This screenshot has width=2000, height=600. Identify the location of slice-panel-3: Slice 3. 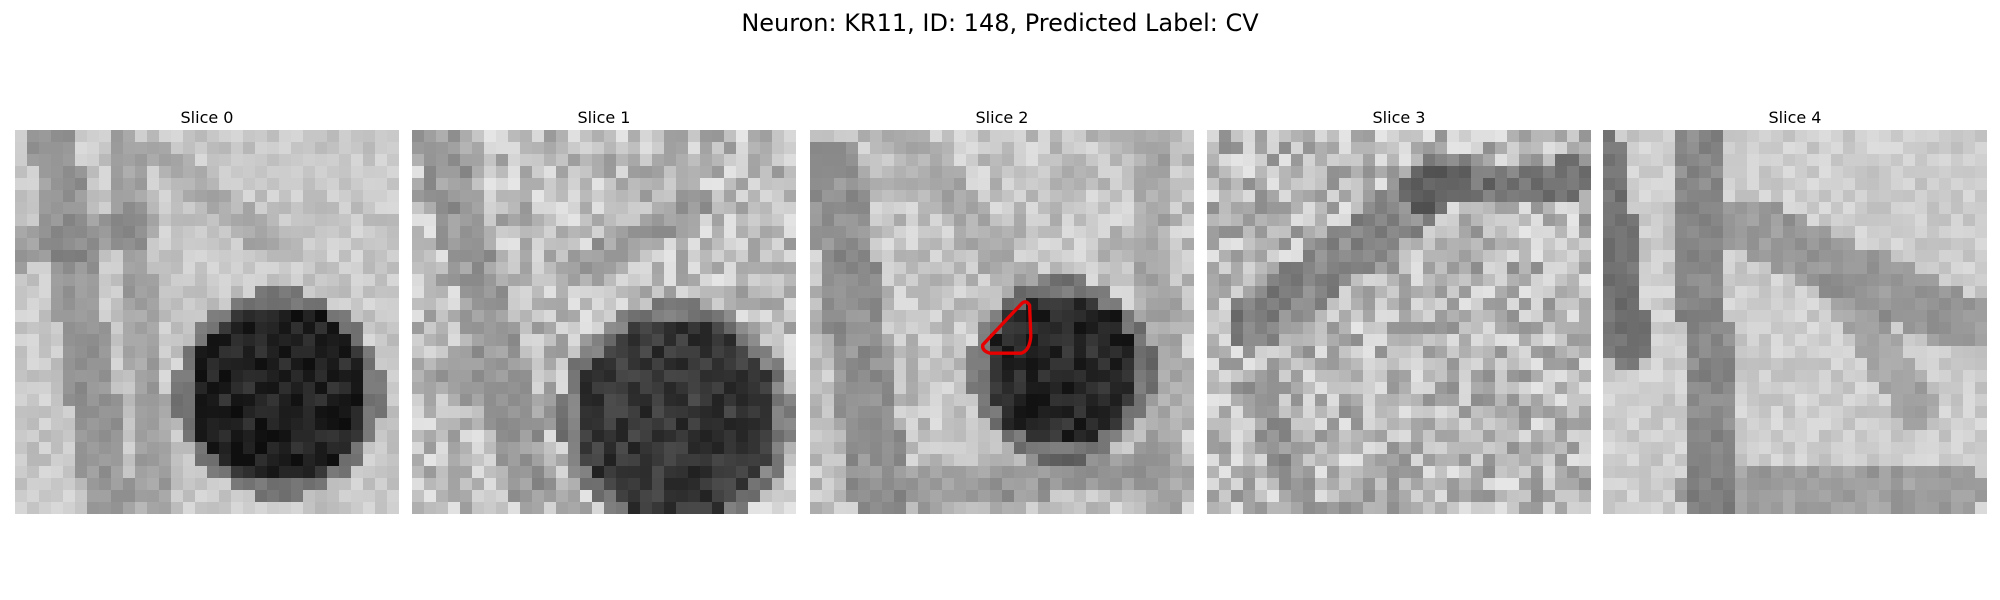
(1399, 311).